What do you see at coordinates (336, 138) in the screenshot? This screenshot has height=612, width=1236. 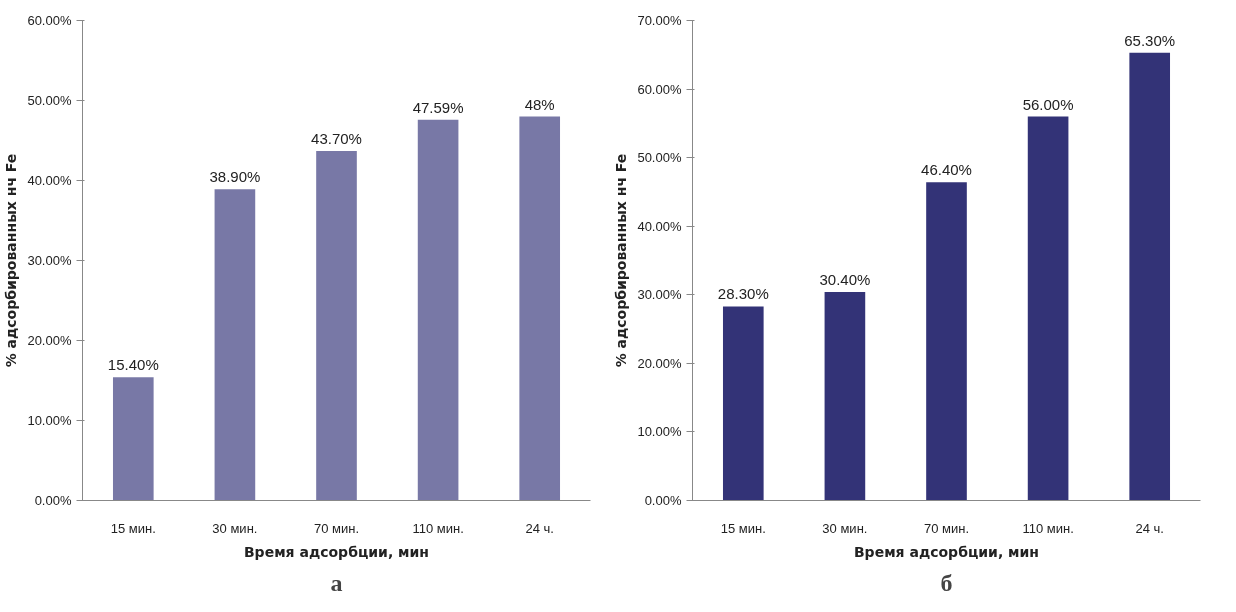 I see `data-label: 43.70%` at bounding box center [336, 138].